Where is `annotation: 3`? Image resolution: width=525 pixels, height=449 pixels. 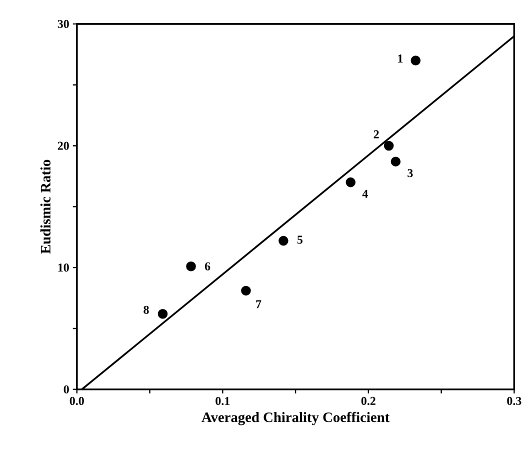
annotation: 3 is located at coordinates (410, 173).